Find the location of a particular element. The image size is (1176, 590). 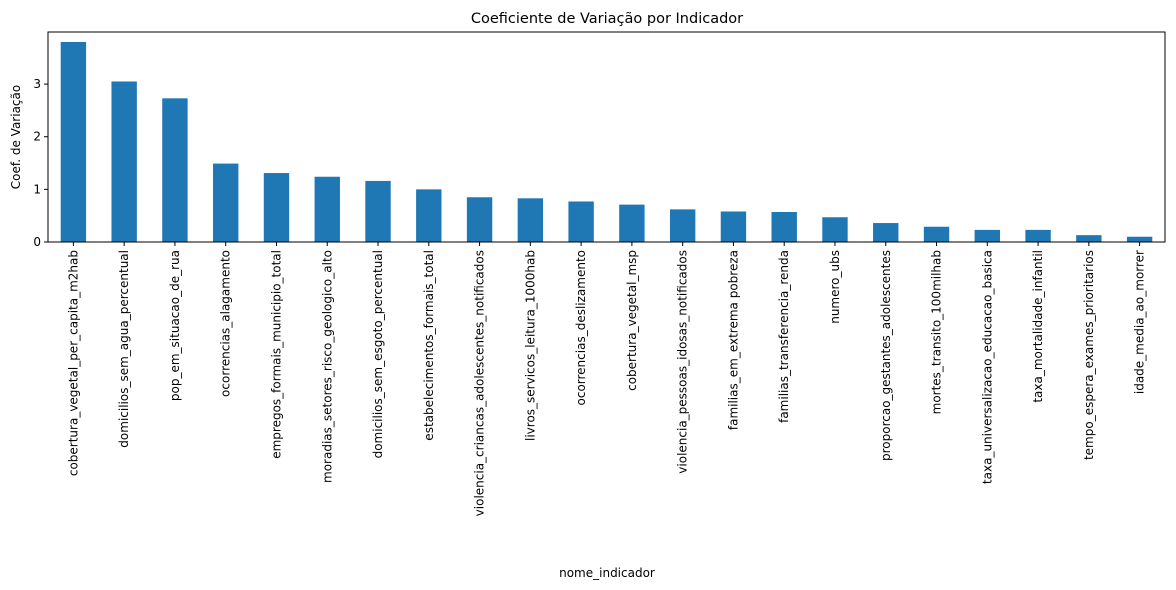

x-tick-label: livros_servicos_leitura_1000hab is located at coordinates (530, 345).